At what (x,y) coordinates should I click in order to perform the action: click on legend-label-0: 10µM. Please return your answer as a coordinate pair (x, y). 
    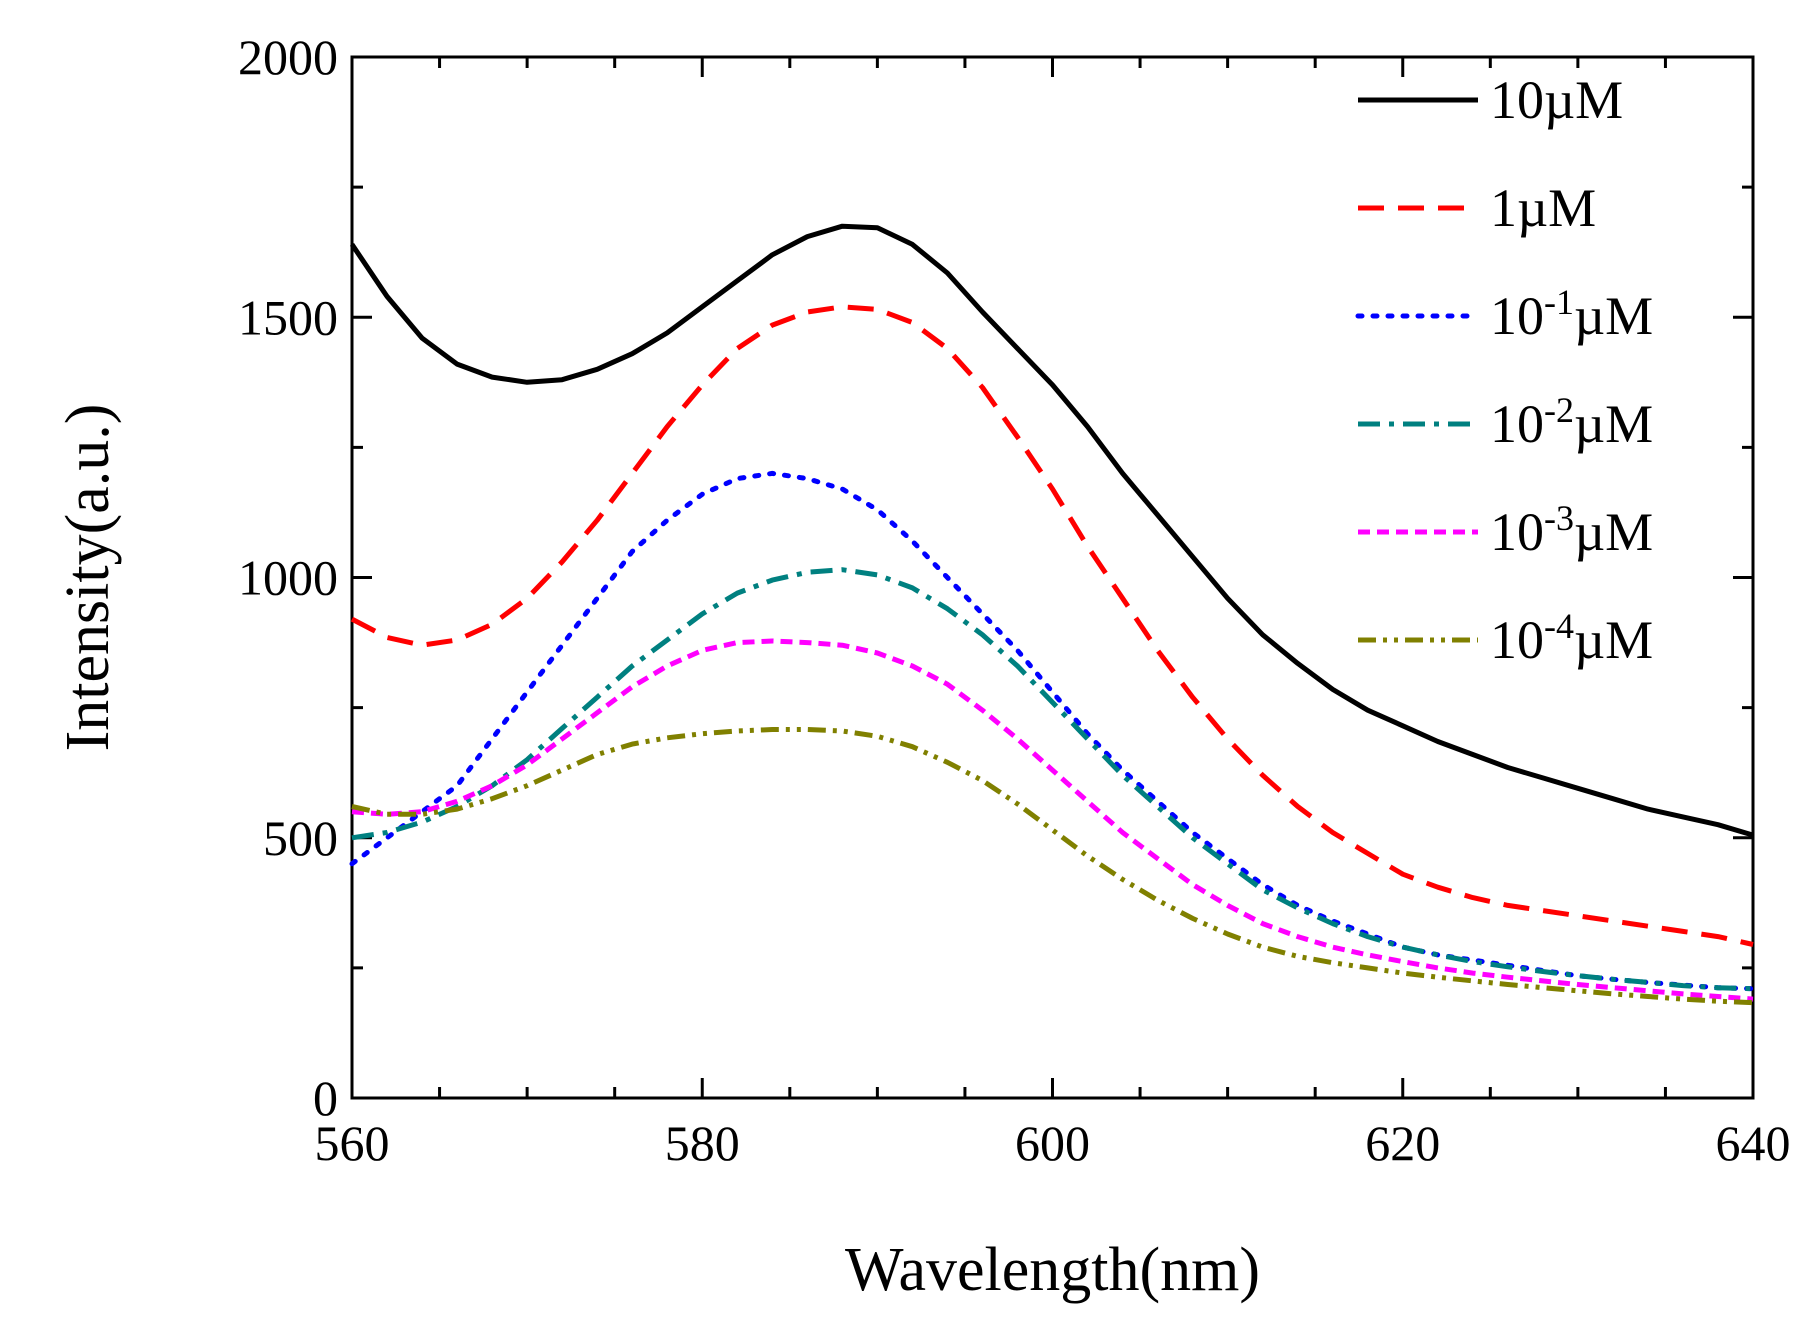
    Looking at the image, I should click on (1556, 100).